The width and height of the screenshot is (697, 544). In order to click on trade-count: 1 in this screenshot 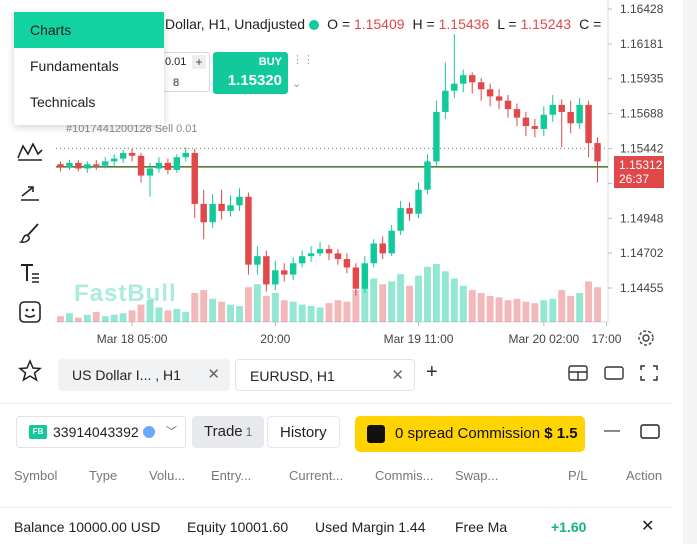, I will do `click(249, 432)`.